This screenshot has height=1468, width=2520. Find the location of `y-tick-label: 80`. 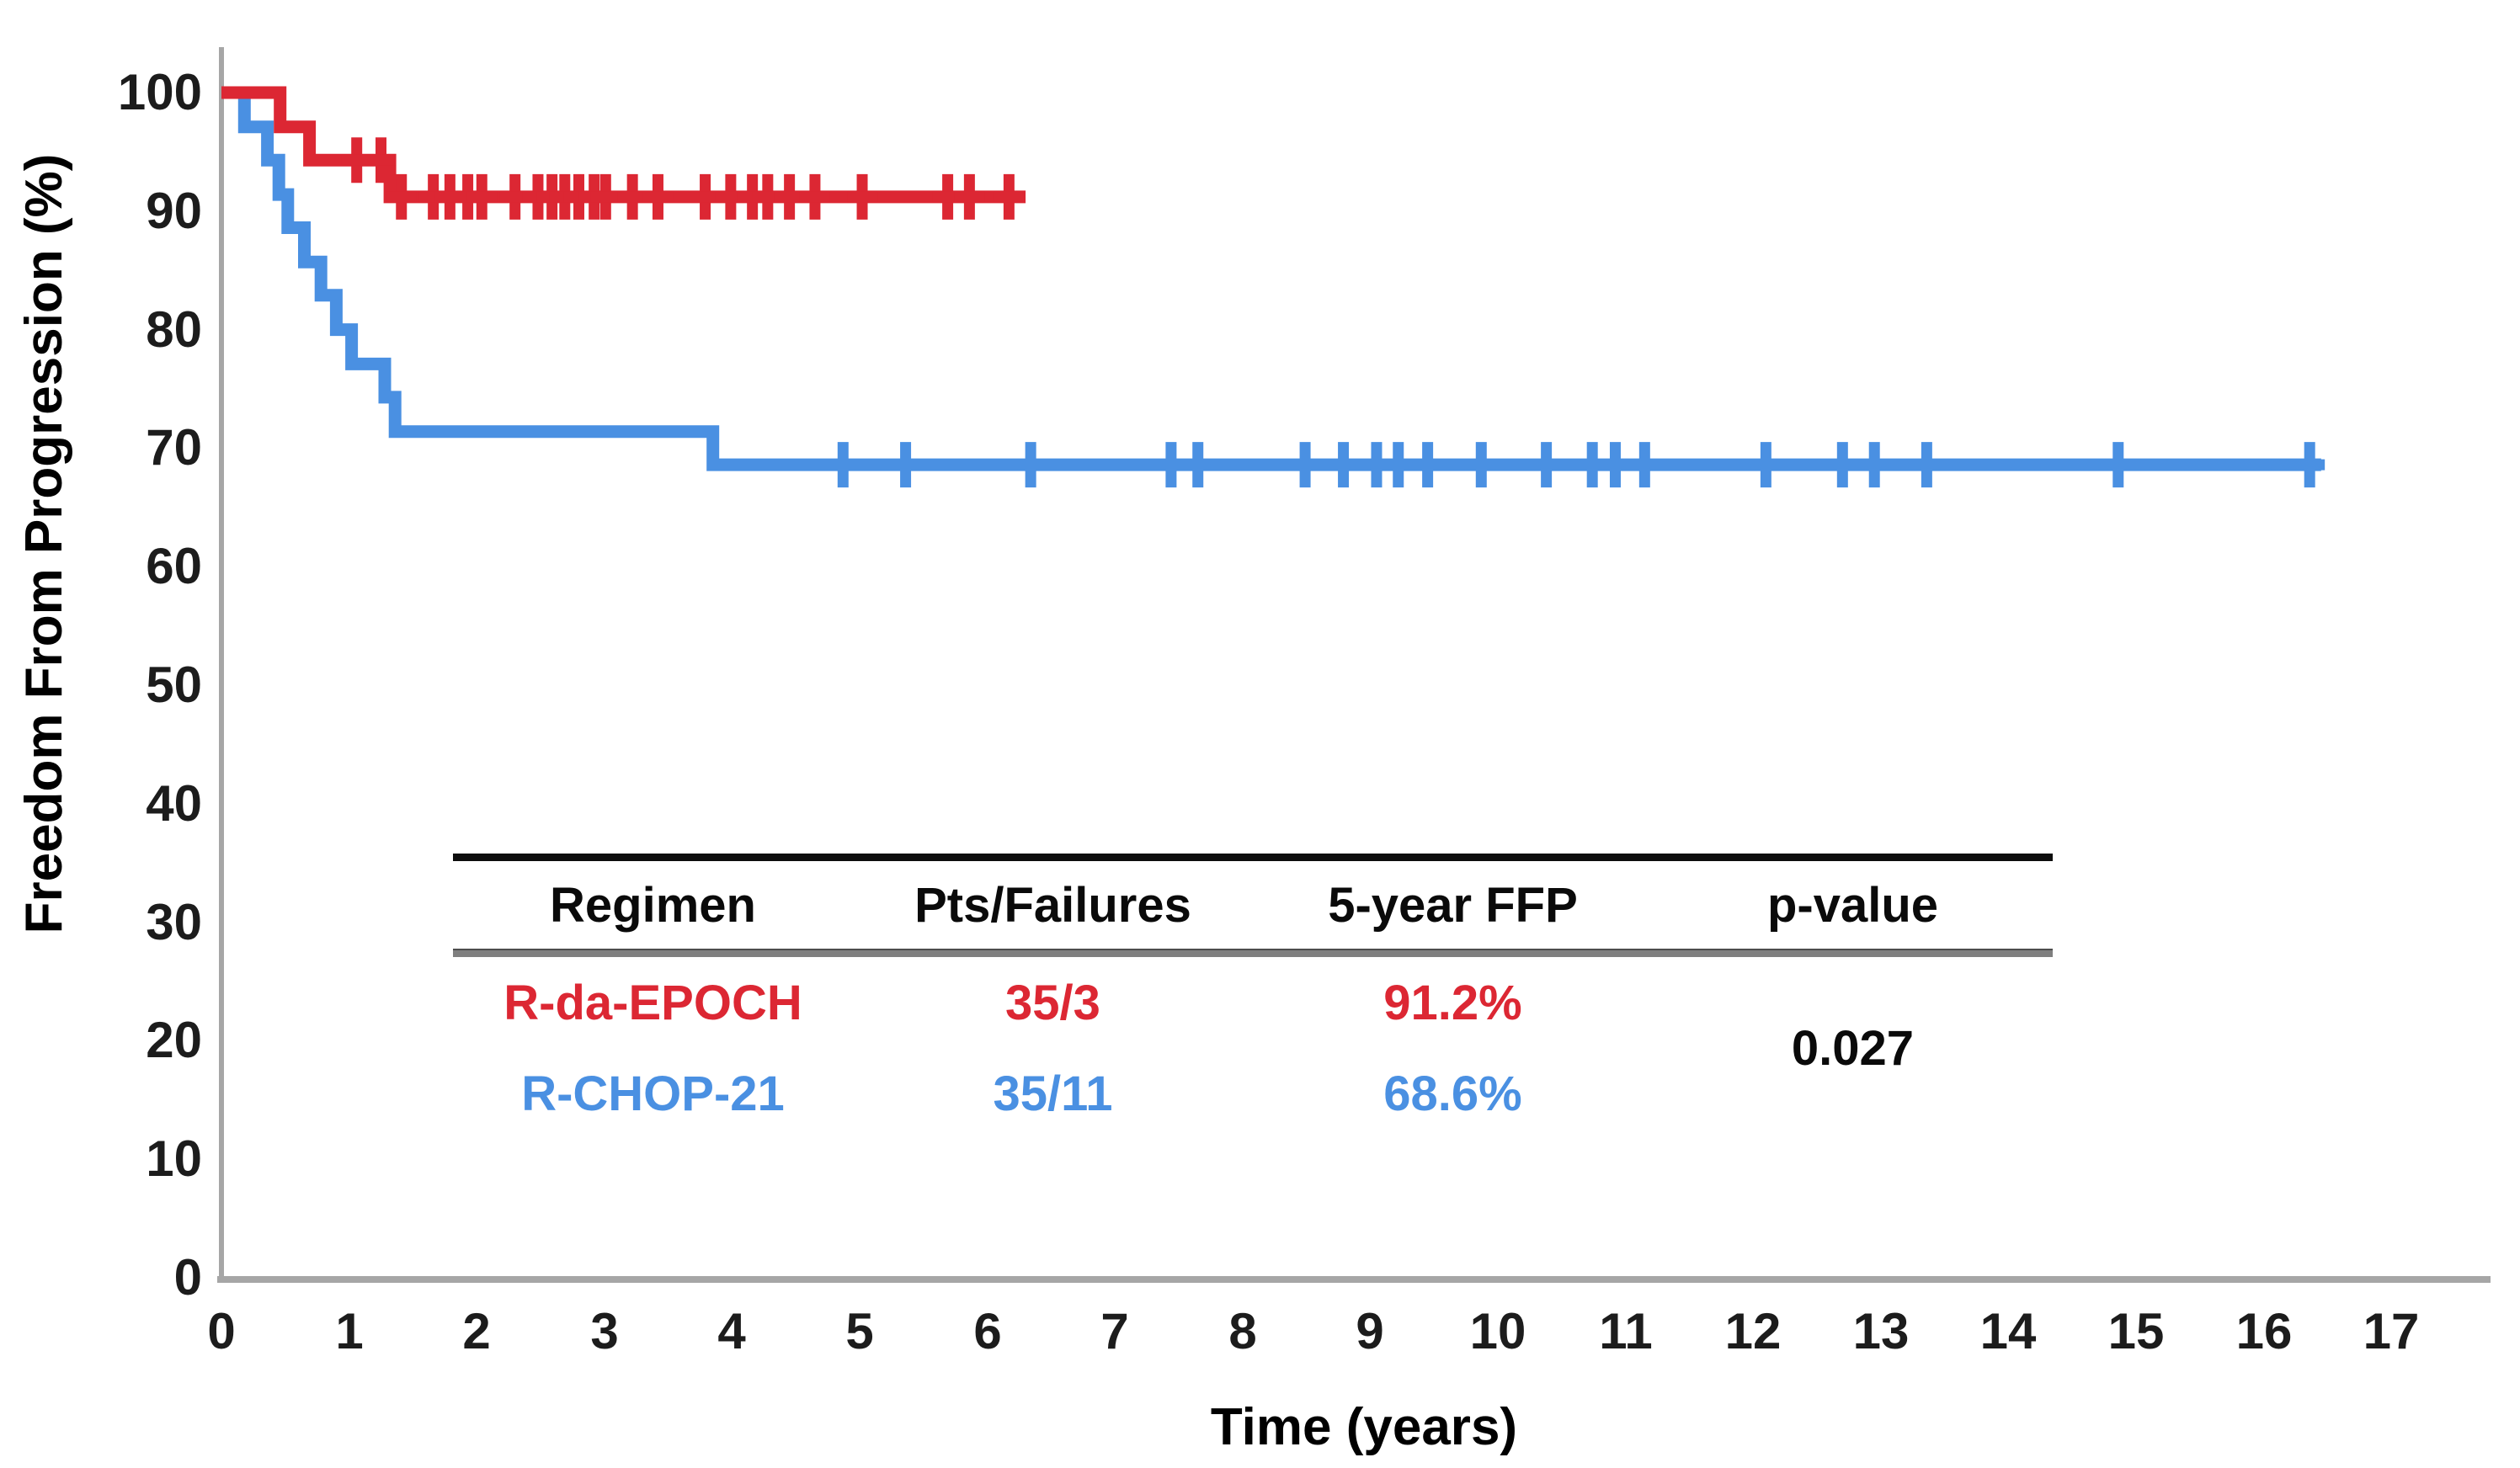

y-tick-label: 80 is located at coordinates (174, 329).